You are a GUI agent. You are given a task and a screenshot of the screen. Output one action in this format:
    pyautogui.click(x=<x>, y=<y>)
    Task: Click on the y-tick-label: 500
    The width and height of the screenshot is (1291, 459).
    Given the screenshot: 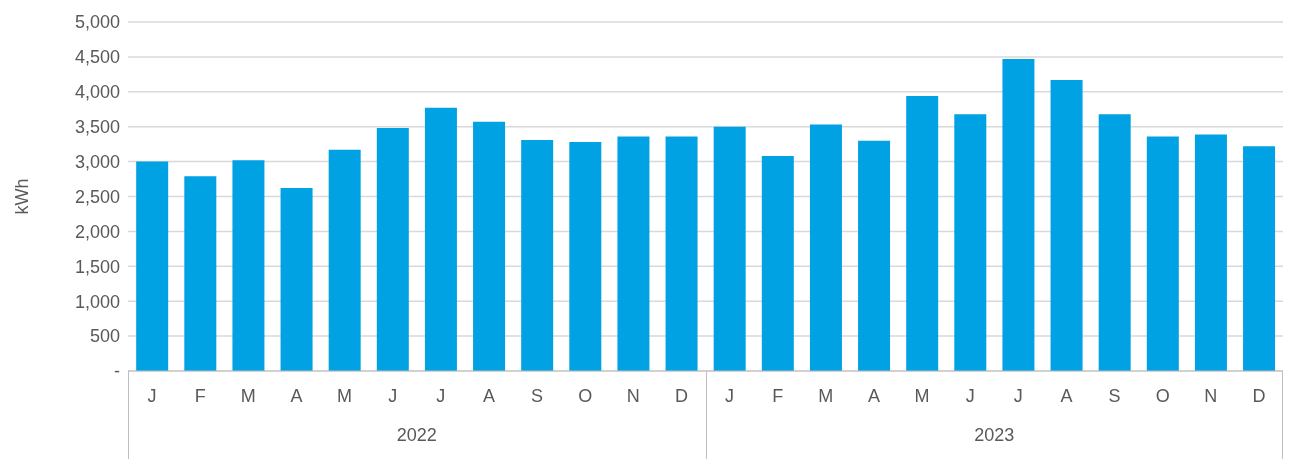 What is the action you would take?
    pyautogui.click(x=104, y=336)
    